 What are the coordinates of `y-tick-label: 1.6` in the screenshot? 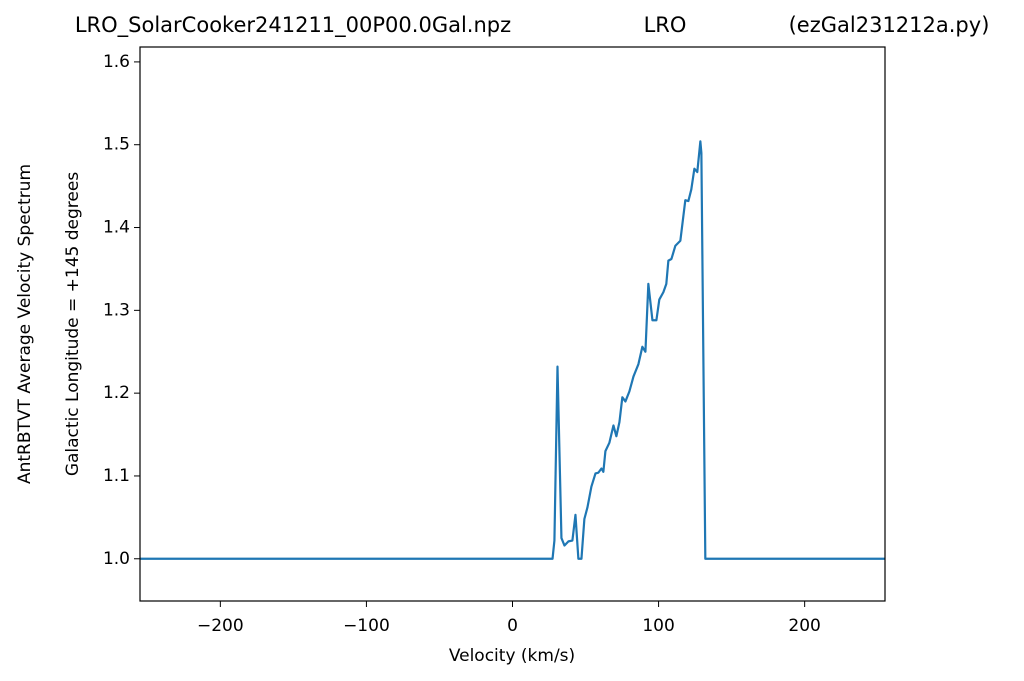 It's located at (116, 62).